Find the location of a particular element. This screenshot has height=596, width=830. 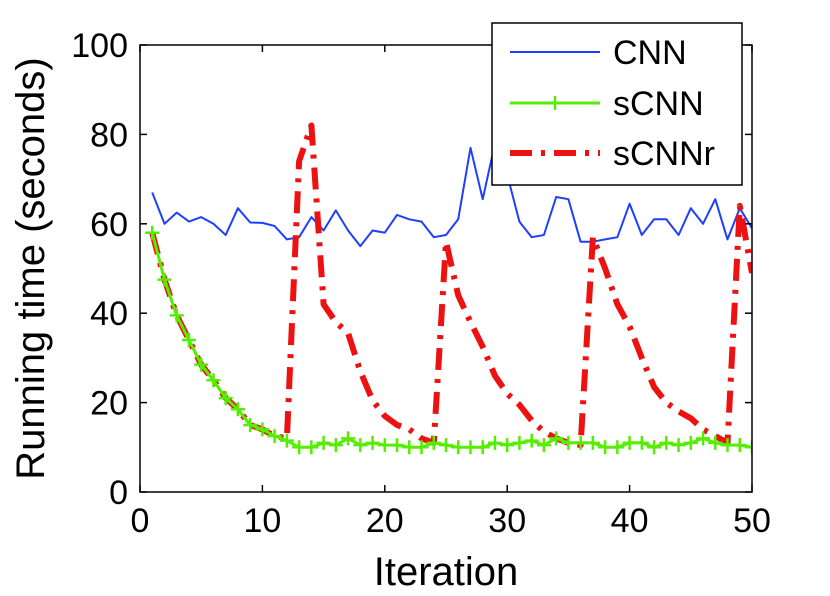

x-axis-label: Iteration is located at coordinates (446, 572).